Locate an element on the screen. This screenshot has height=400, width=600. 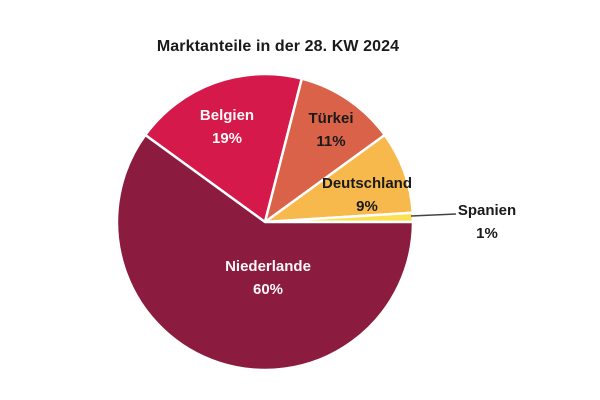
pie-slice-deutschland is located at coordinates (338, 178).